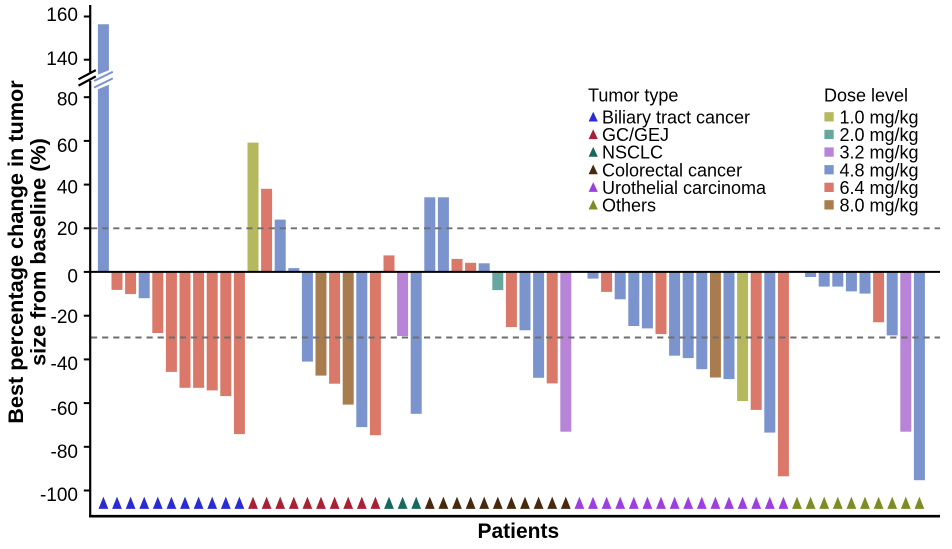 This screenshot has height=549, width=952. Describe the element at coordinates (879, 135) in the screenshot. I see `svg-text: 2.0 mg/kg` at that location.